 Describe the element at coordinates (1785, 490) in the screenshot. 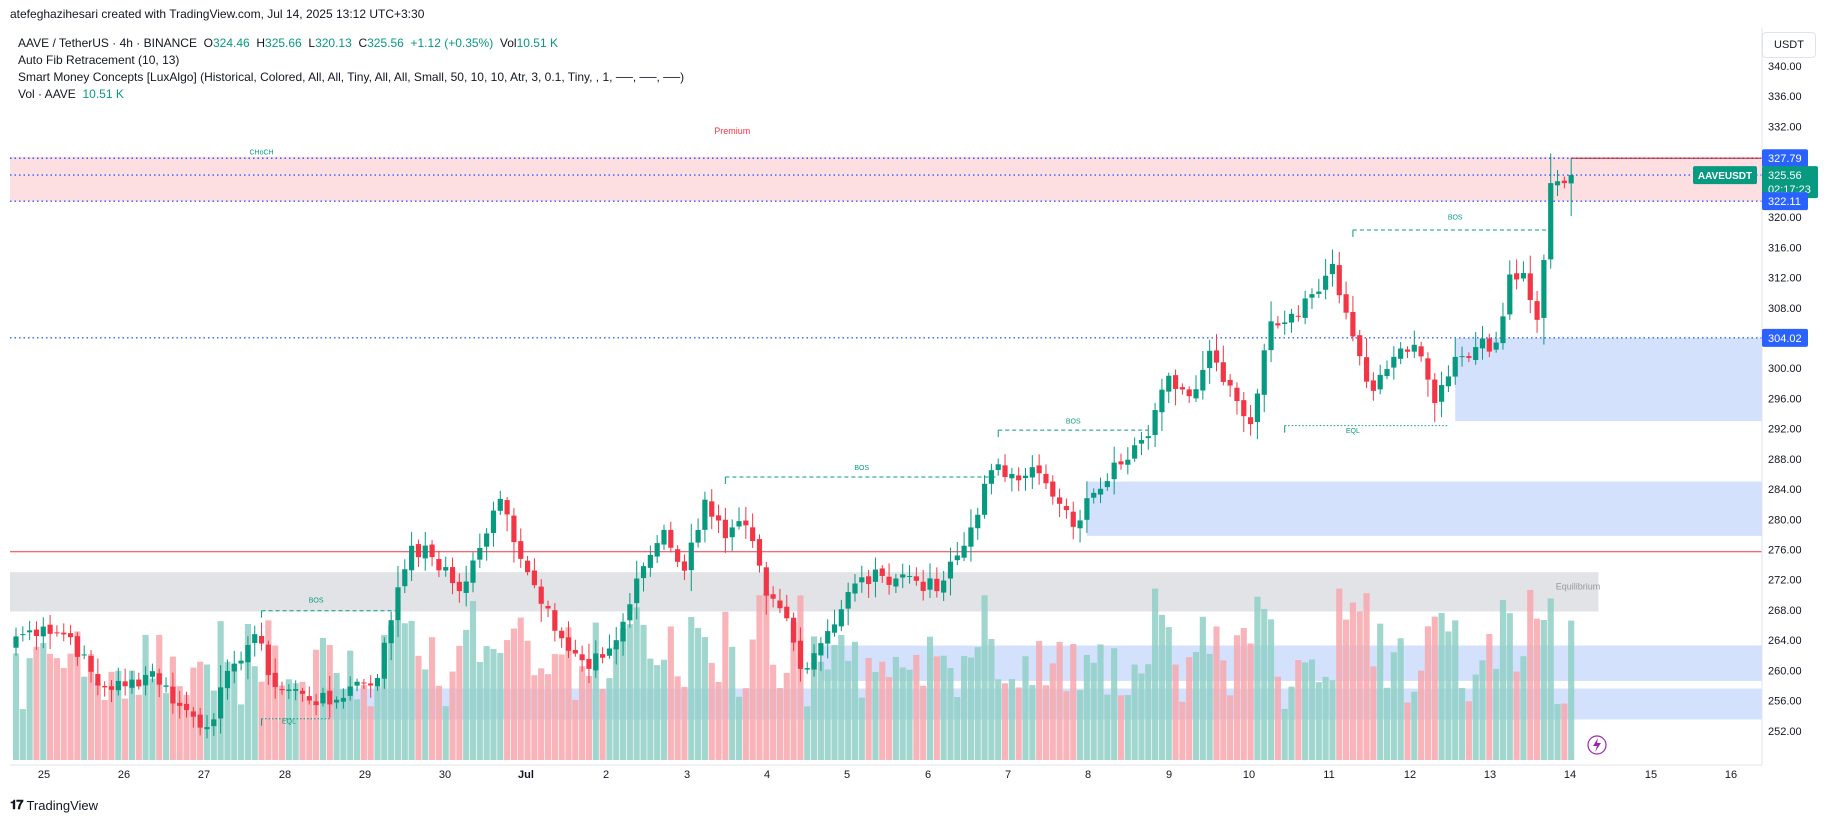

I see `y-tick-label: 284.00` at that location.